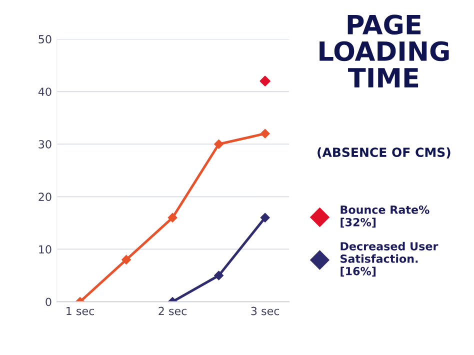  Describe the element at coordinates (45, 249) in the screenshot. I see `y-tick-label: 10` at that location.